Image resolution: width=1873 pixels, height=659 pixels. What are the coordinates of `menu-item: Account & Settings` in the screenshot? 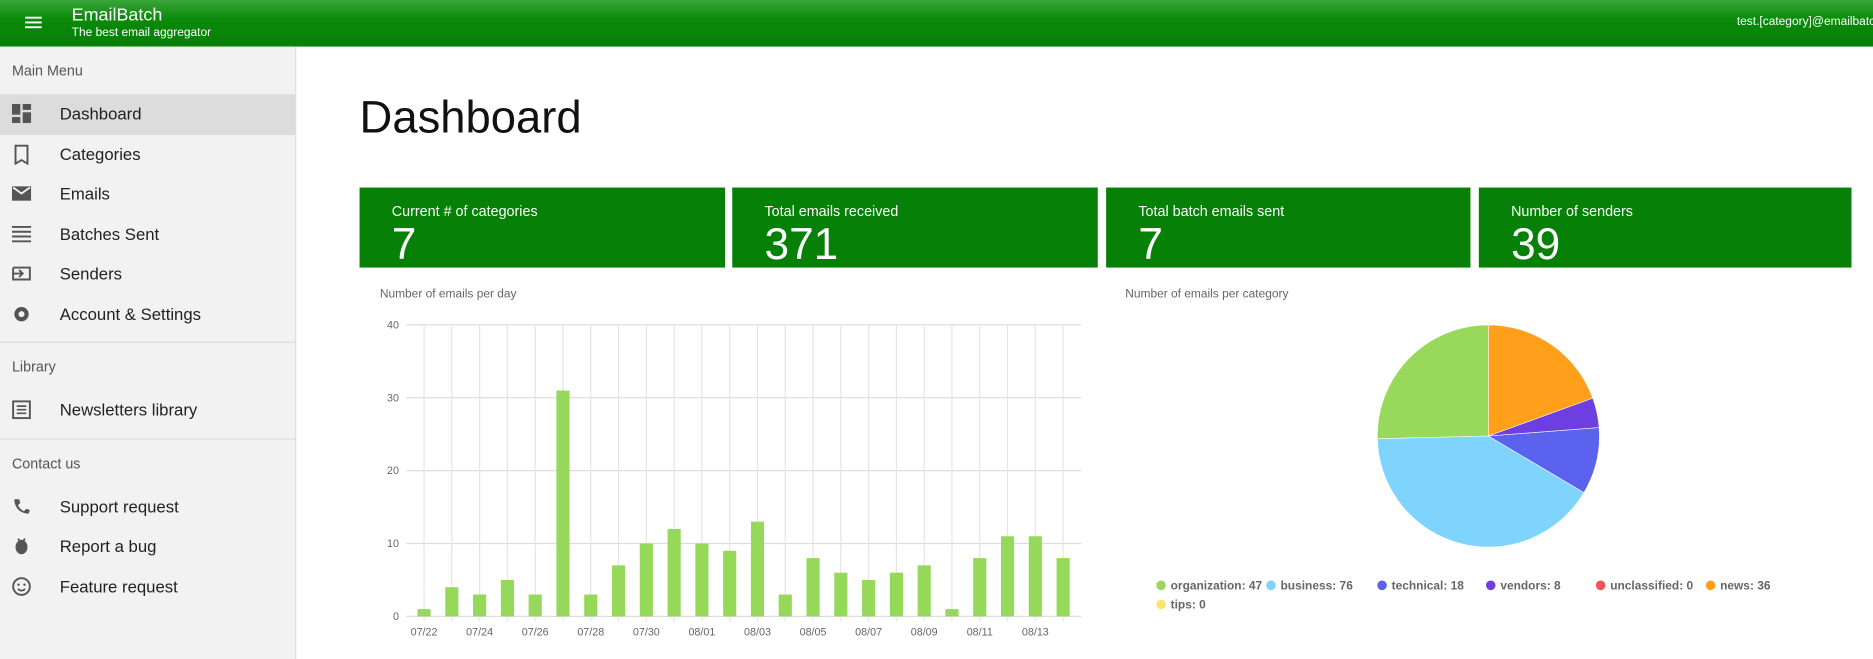 It's located at (147, 314).